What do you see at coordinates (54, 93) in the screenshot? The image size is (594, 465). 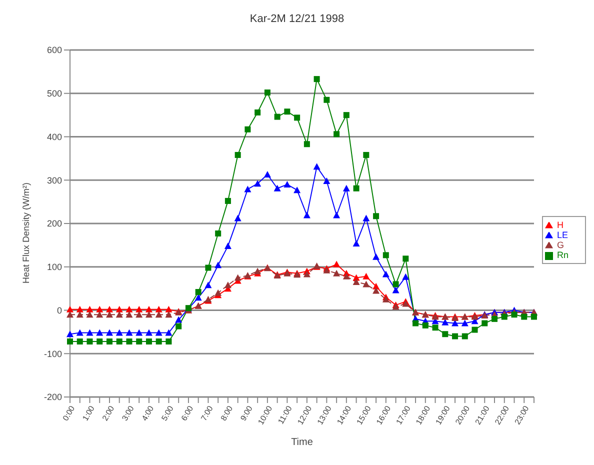 I see `y-tick-label: 500` at bounding box center [54, 93].